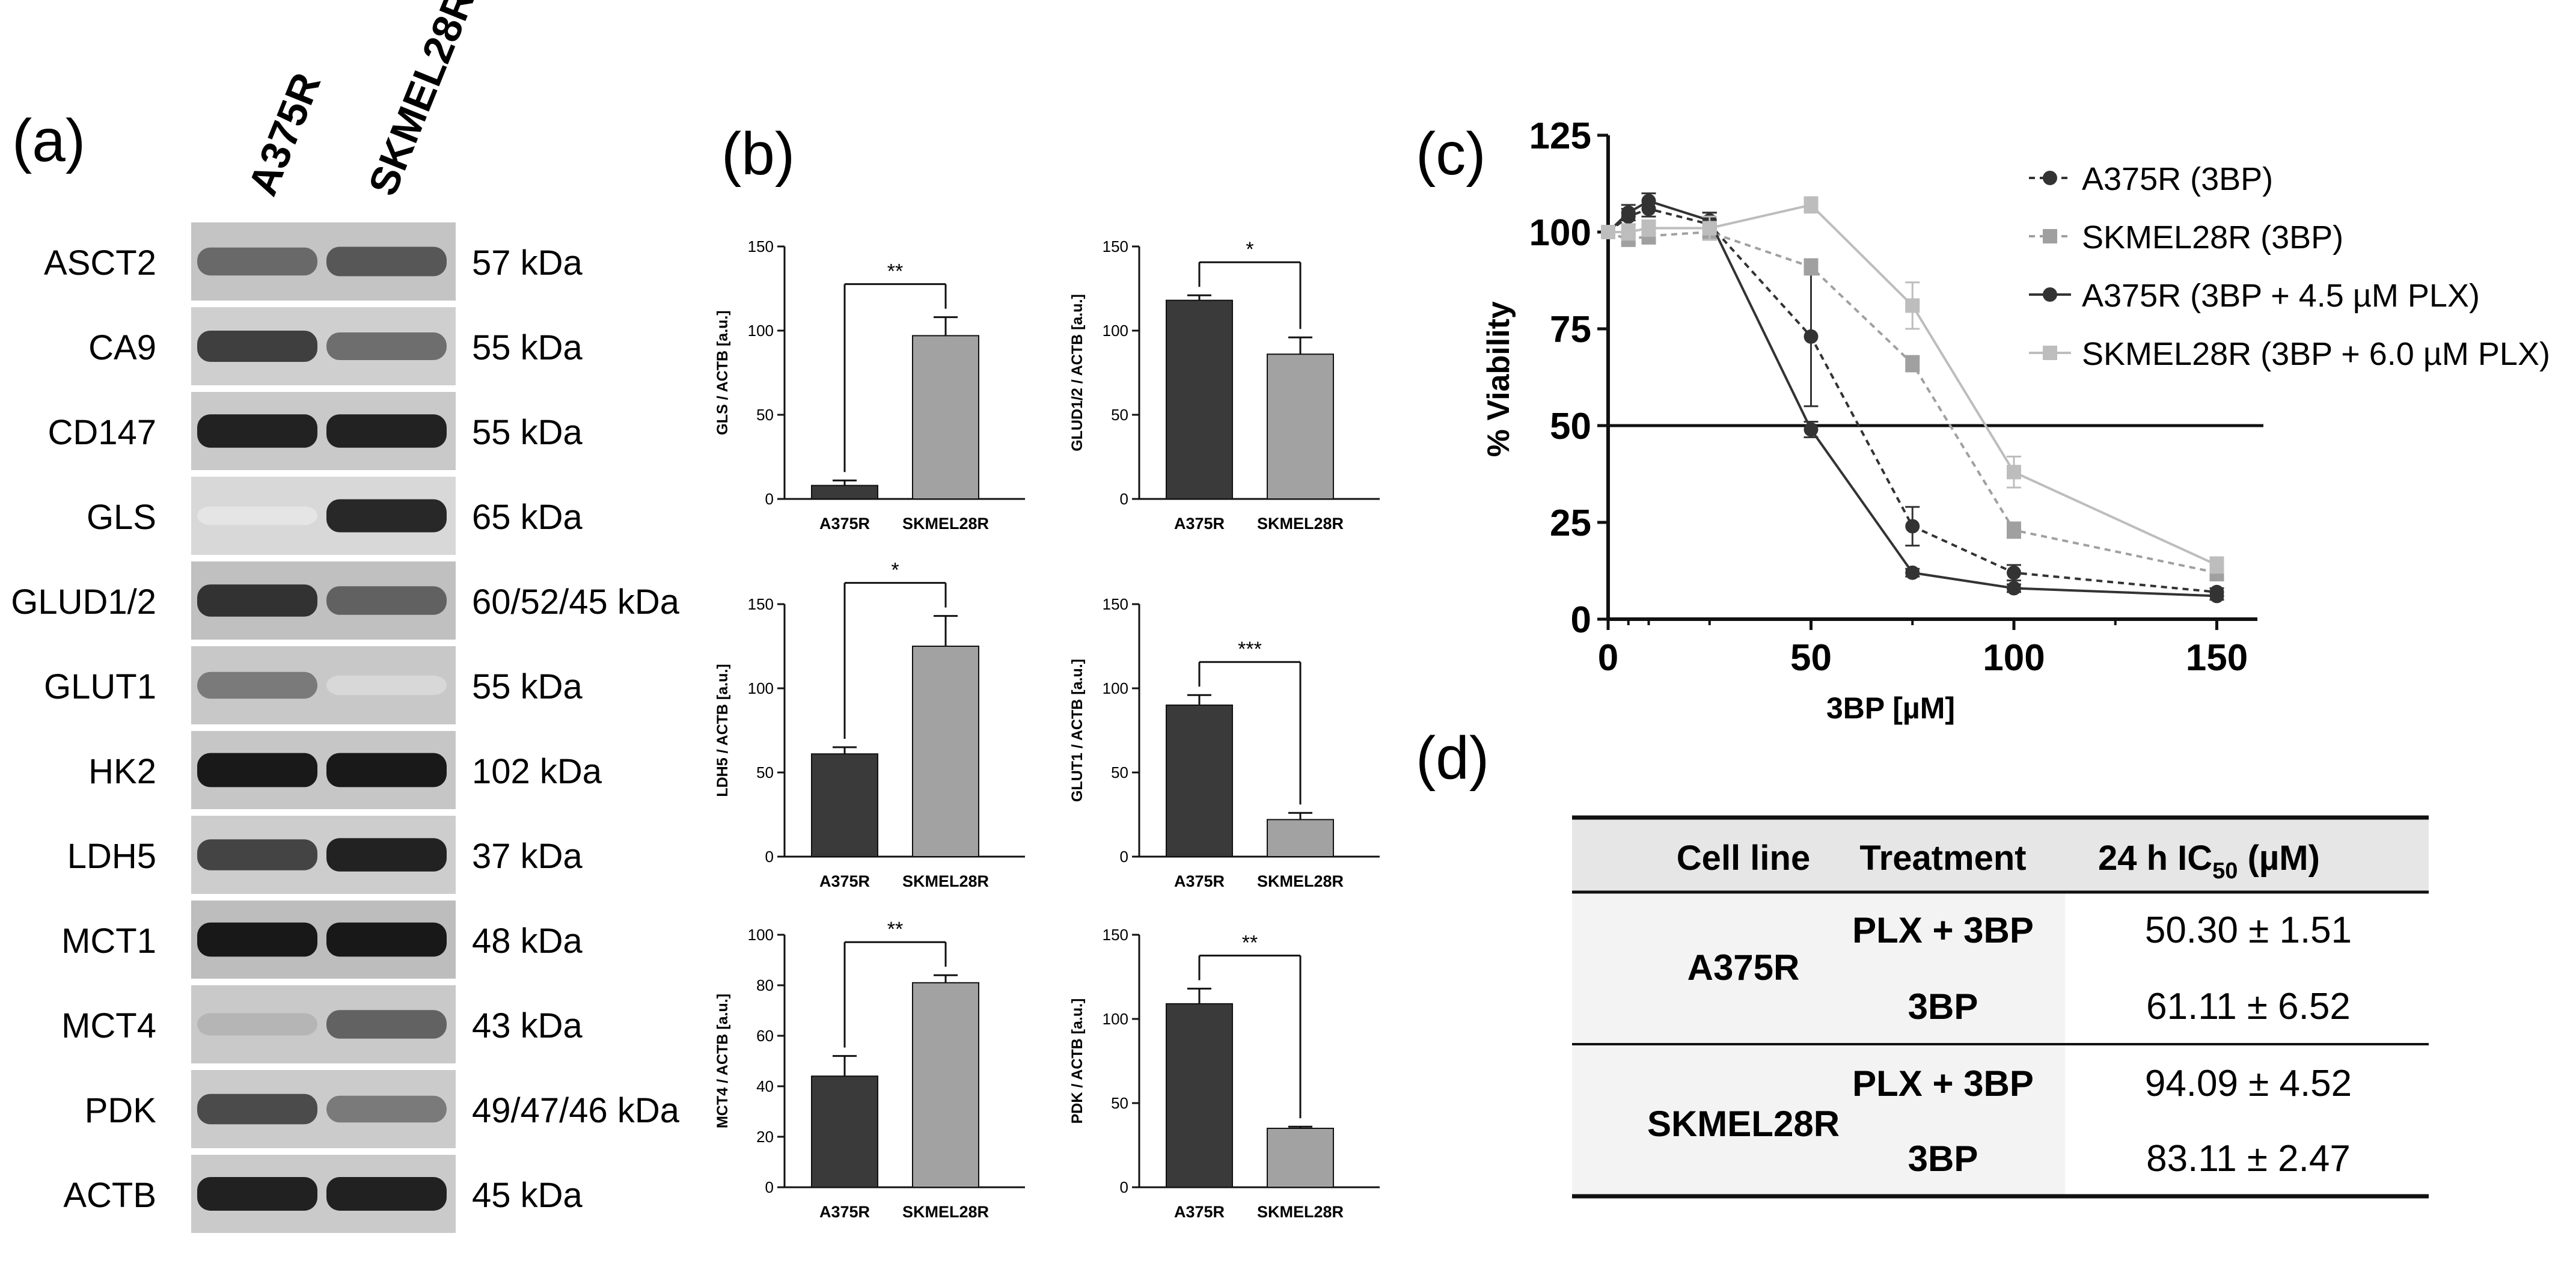 Image resolution: width=2576 pixels, height=1266 pixels. Describe the element at coordinates (1570, 330) in the screenshot. I see `y-tick-label: 75` at that location.